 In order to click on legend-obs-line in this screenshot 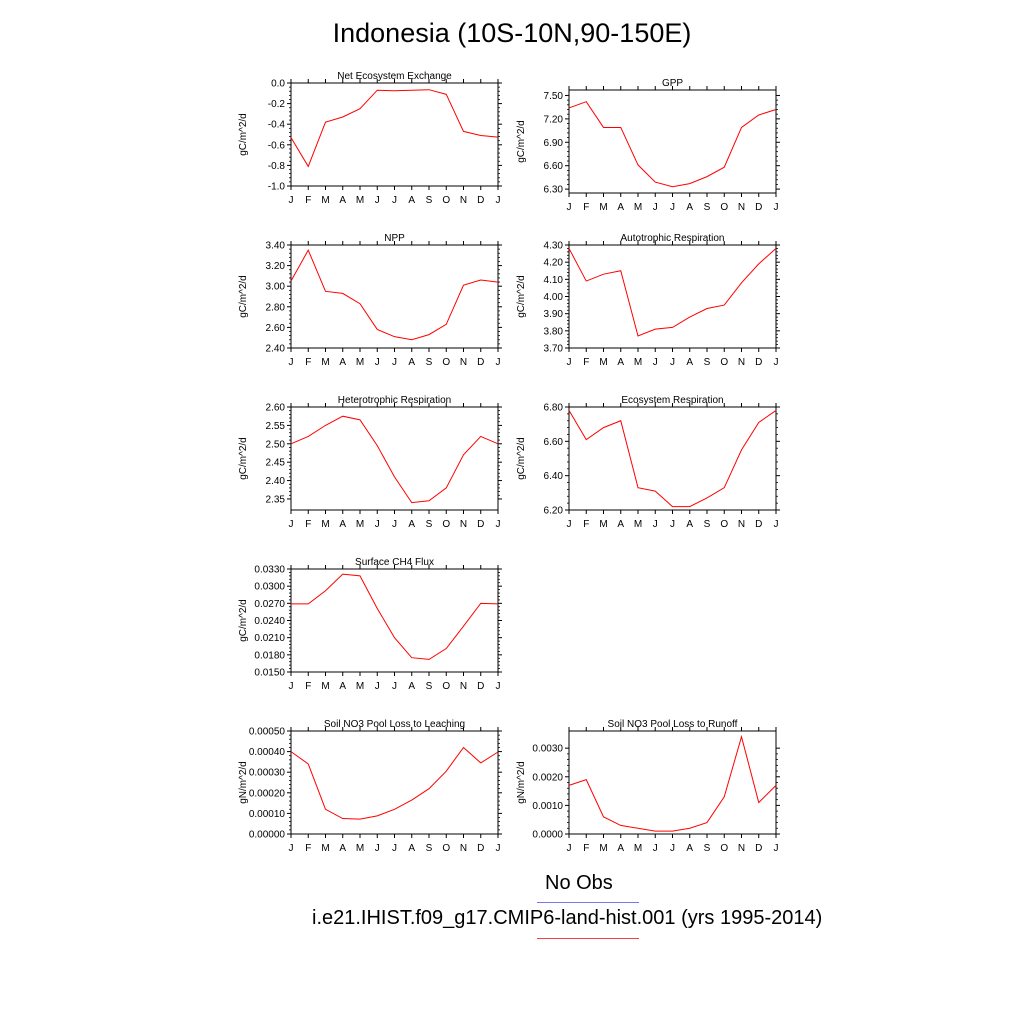, I will do `click(588, 902)`.